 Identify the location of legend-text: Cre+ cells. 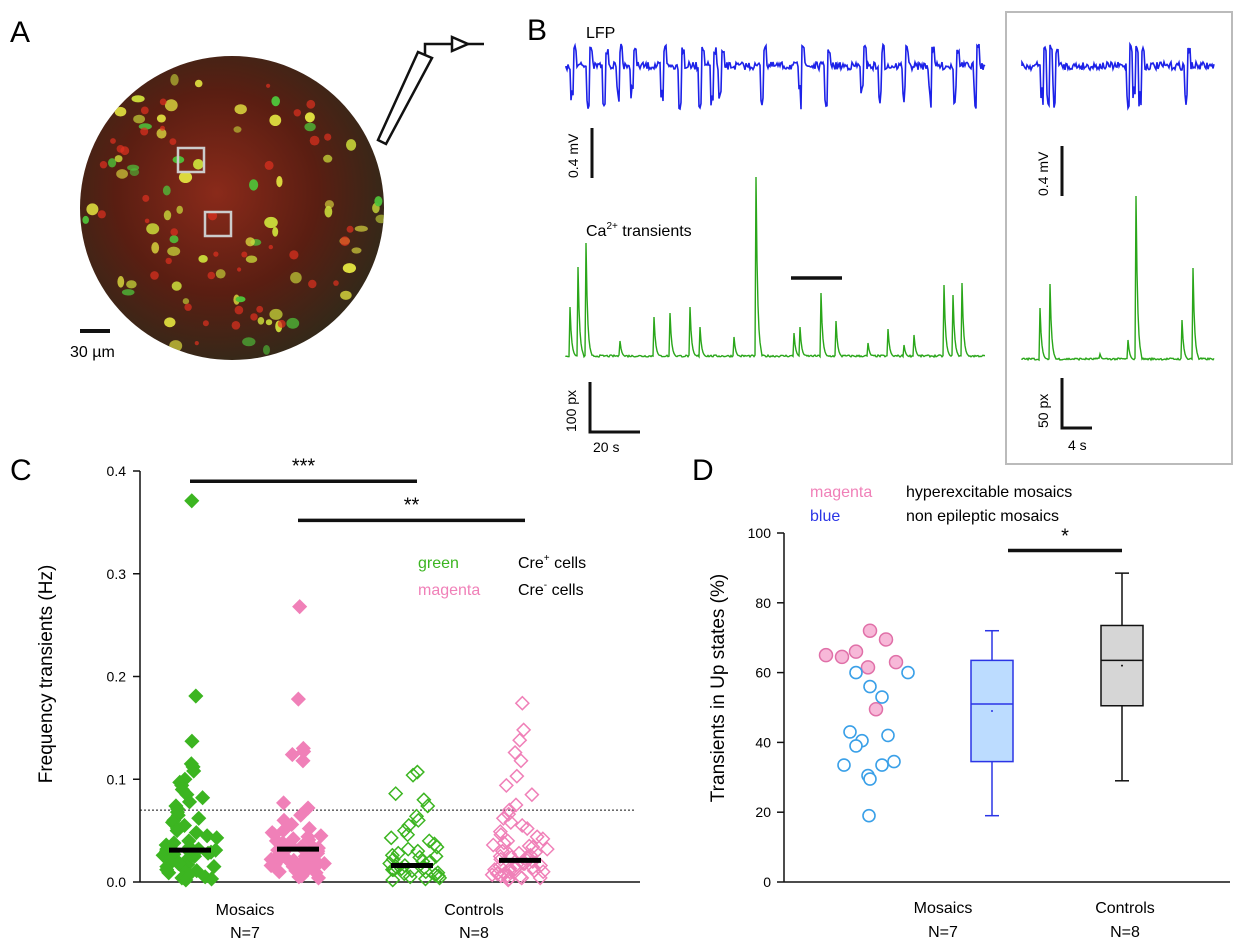
(552, 562).